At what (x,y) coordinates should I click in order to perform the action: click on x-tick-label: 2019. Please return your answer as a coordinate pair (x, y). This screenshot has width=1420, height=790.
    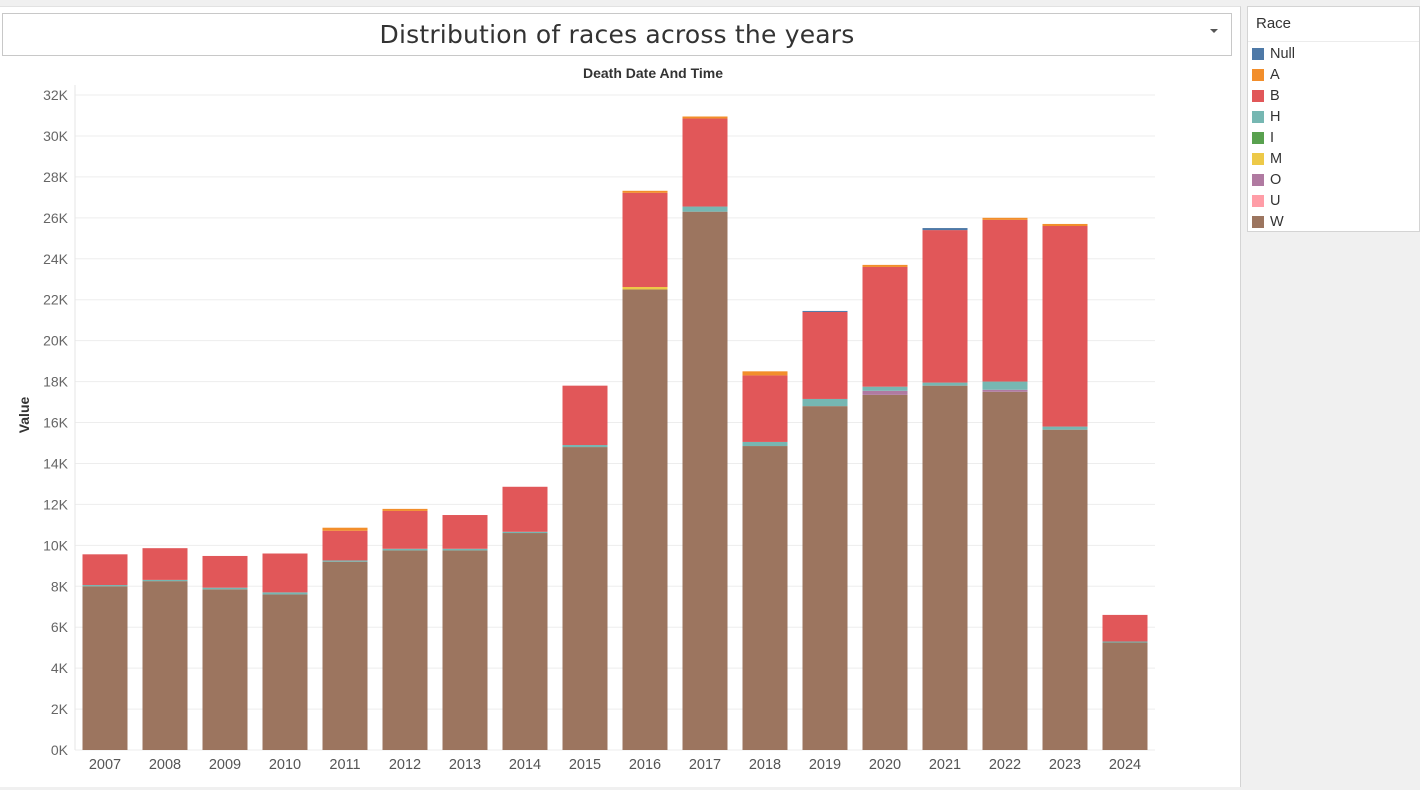
    Looking at the image, I should click on (825, 765).